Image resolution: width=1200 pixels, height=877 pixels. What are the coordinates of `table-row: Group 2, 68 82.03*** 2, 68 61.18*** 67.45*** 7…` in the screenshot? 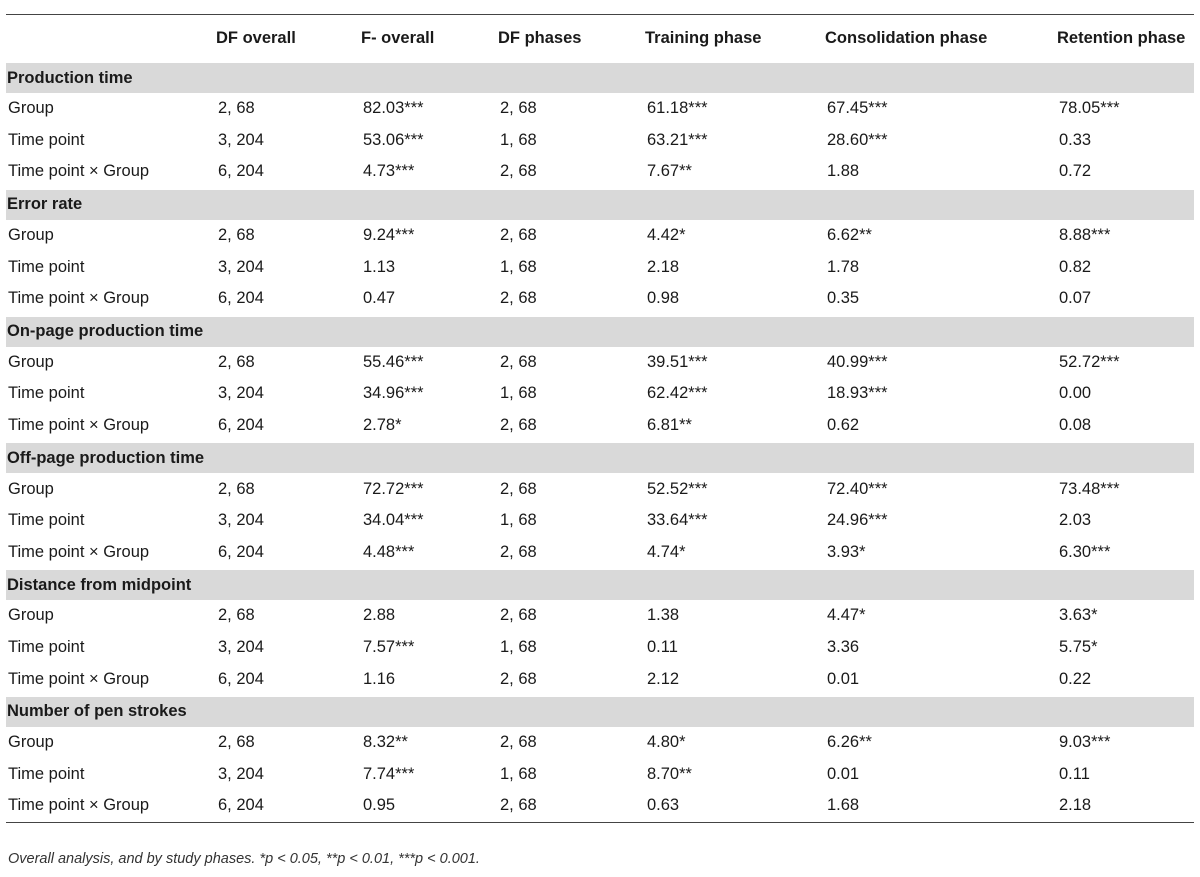 It's located at (600, 109).